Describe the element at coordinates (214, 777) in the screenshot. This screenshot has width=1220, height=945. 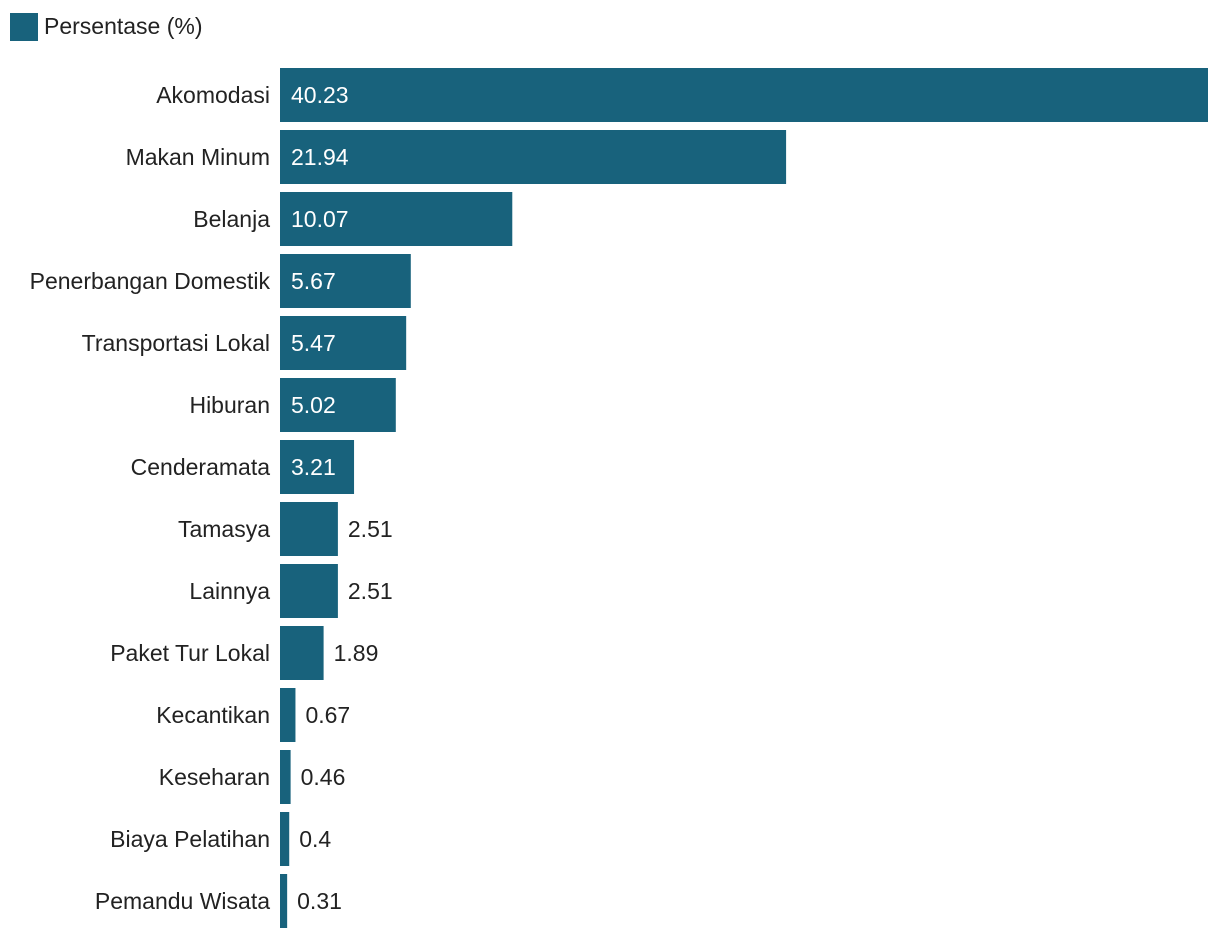
I see `category-label: Keseharan` at that location.